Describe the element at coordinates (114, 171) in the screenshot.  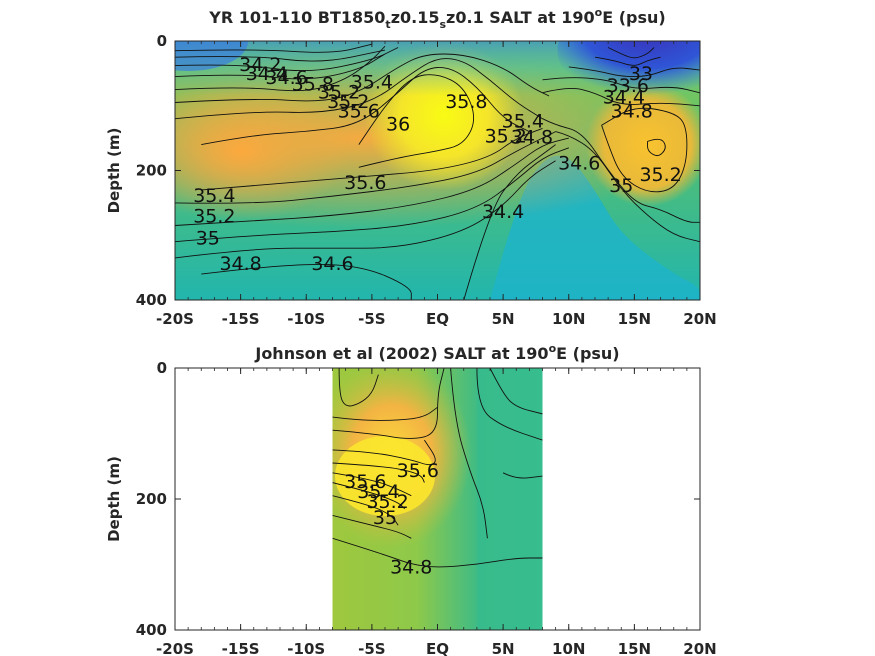
I see `y-axis-label: Depth (m)` at that location.